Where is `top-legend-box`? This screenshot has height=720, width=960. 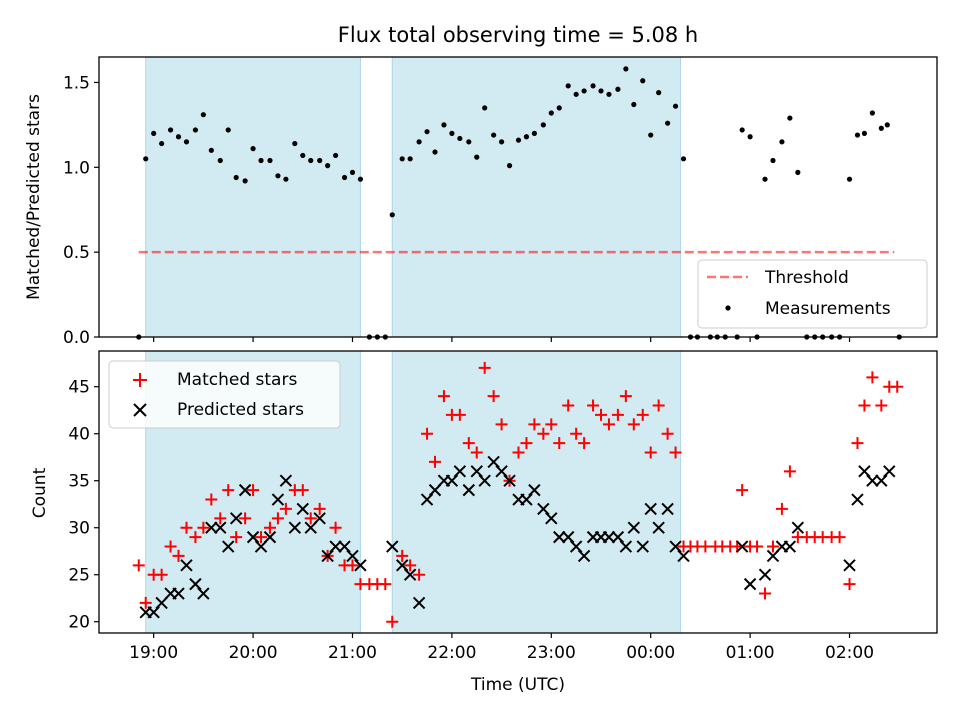
top-legend-box is located at coordinates (812, 294).